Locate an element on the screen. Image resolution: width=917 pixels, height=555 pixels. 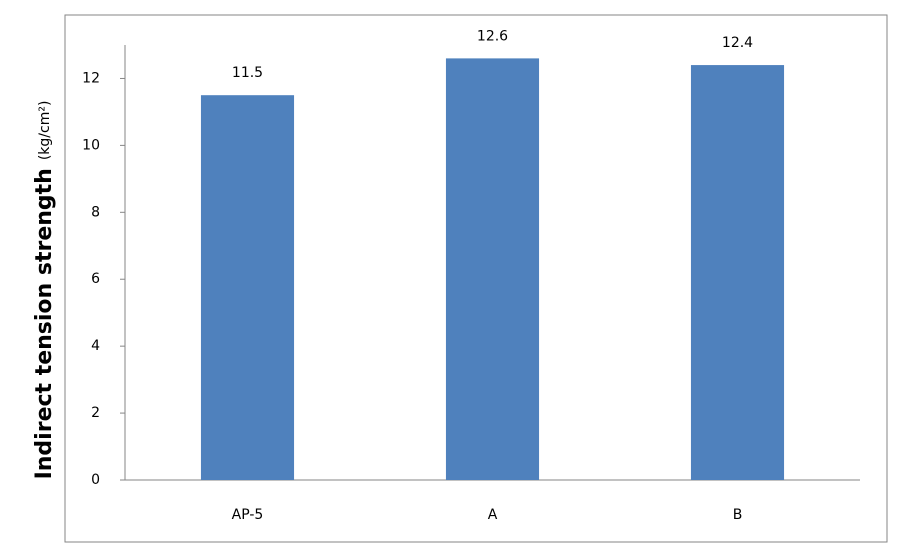
y-tick-label: 6 is located at coordinates (95, 279).